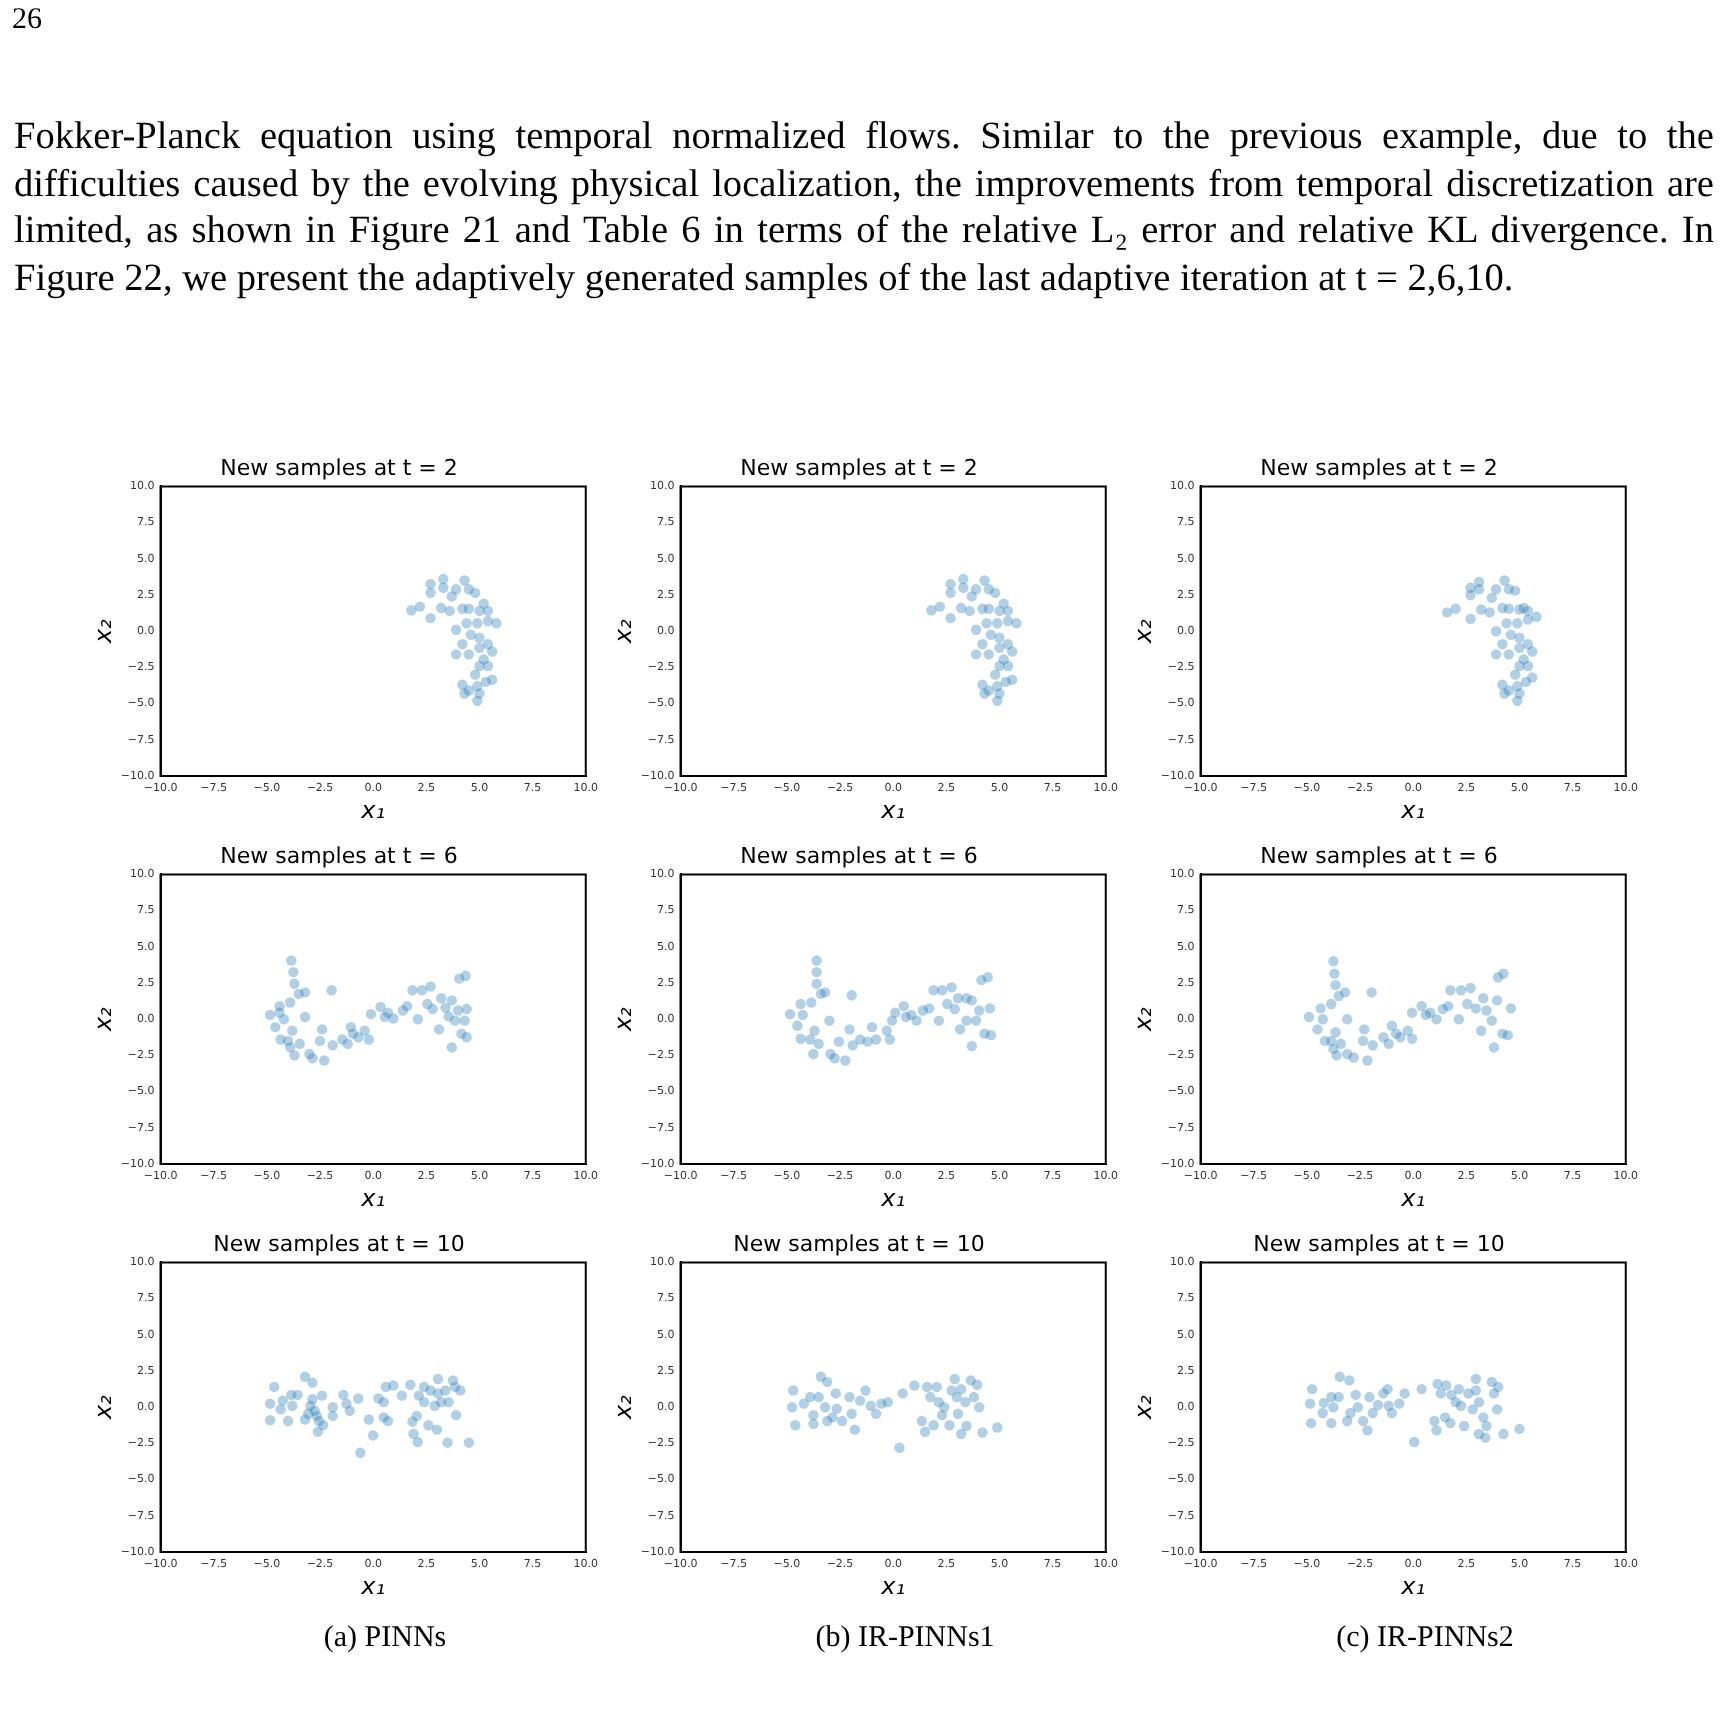  Describe the element at coordinates (1425, 1639) in the screenshot. I see `text: (c) IR-PINNs2` at that location.